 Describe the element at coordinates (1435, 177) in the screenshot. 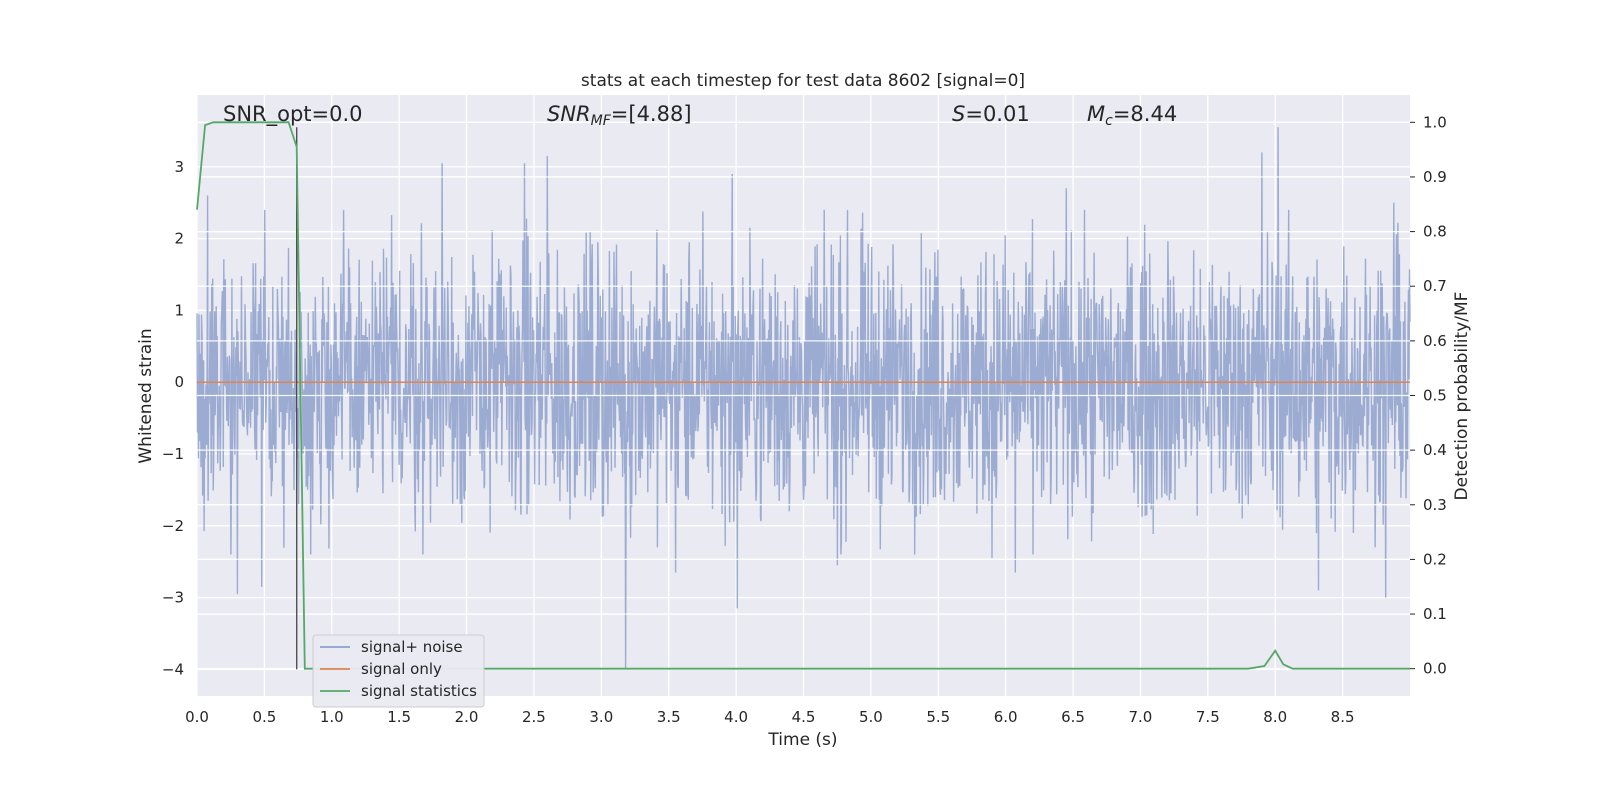

I see `y2-tick-label: 0.9` at that location.